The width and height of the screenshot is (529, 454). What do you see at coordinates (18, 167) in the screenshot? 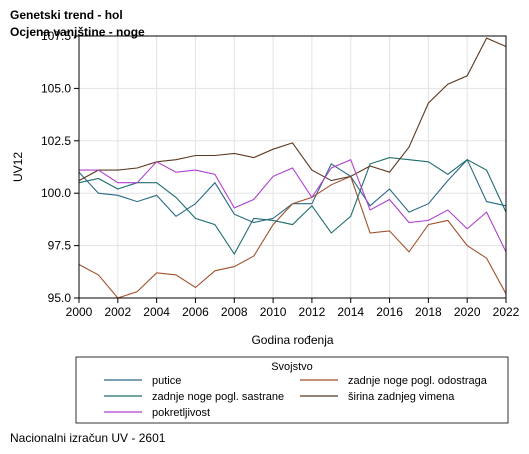
I see `y-axis-label: UV12` at bounding box center [18, 167].